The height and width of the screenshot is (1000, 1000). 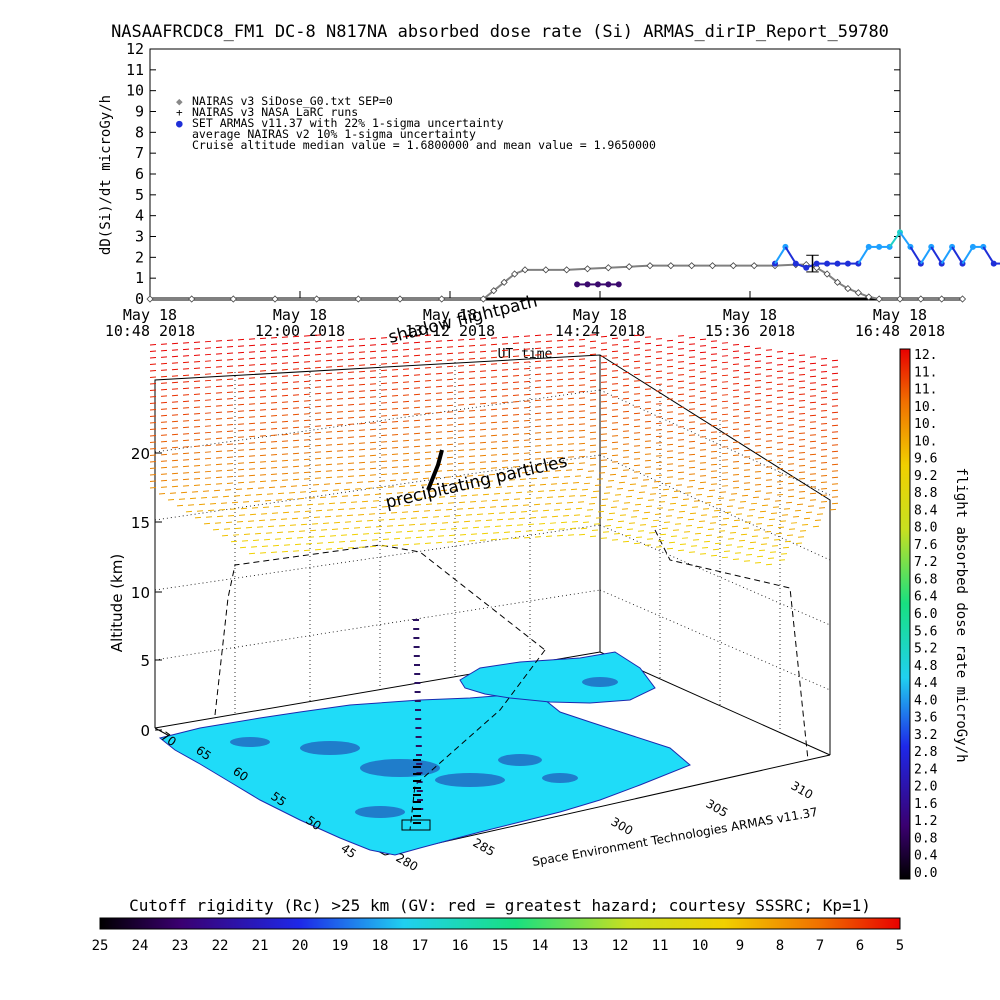 I want to click on dose-colorbar-tick-label: 1.2, so click(x=925, y=821).